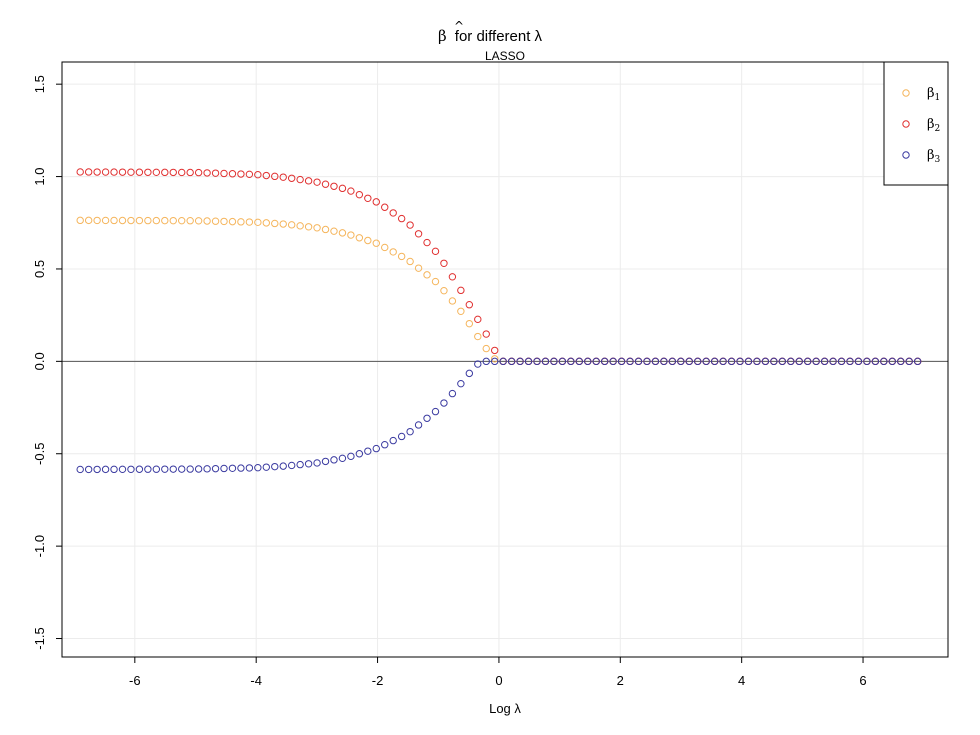 This screenshot has height=735, width=980. I want to click on x-tick-label-1: -4, so click(256, 680).